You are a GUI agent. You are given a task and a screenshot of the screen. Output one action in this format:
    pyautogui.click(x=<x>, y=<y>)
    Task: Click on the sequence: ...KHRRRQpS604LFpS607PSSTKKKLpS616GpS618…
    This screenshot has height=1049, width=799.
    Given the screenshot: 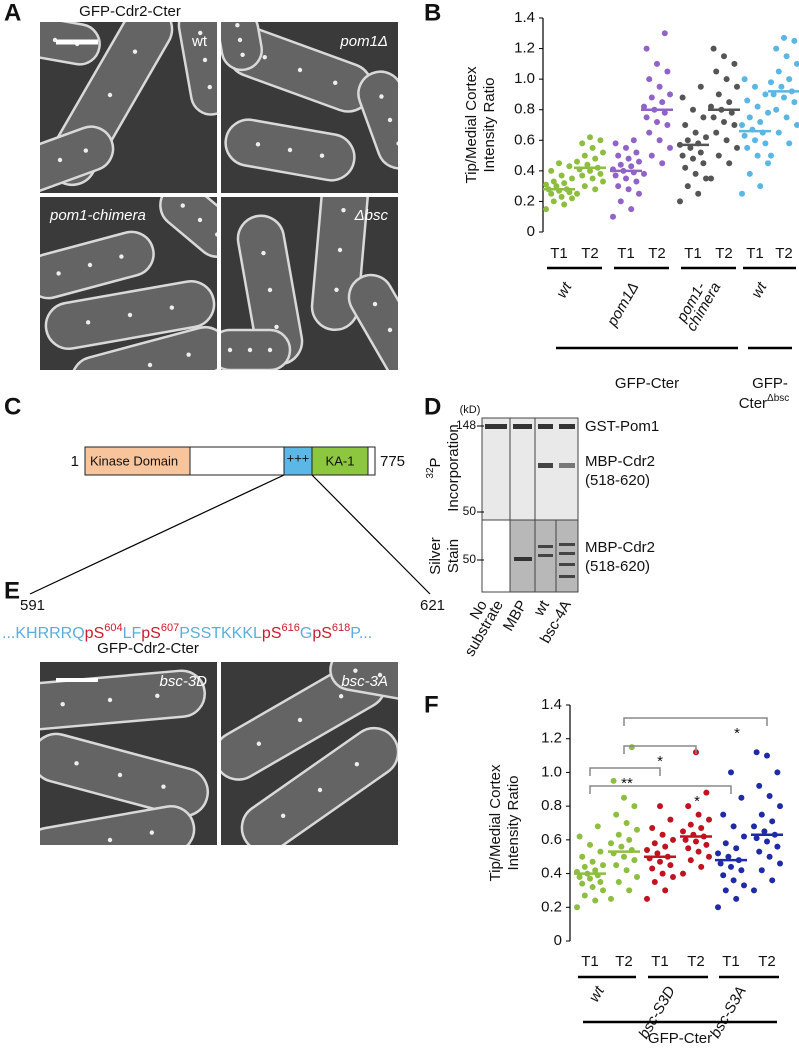 What is the action you would take?
    pyautogui.click(x=187, y=632)
    